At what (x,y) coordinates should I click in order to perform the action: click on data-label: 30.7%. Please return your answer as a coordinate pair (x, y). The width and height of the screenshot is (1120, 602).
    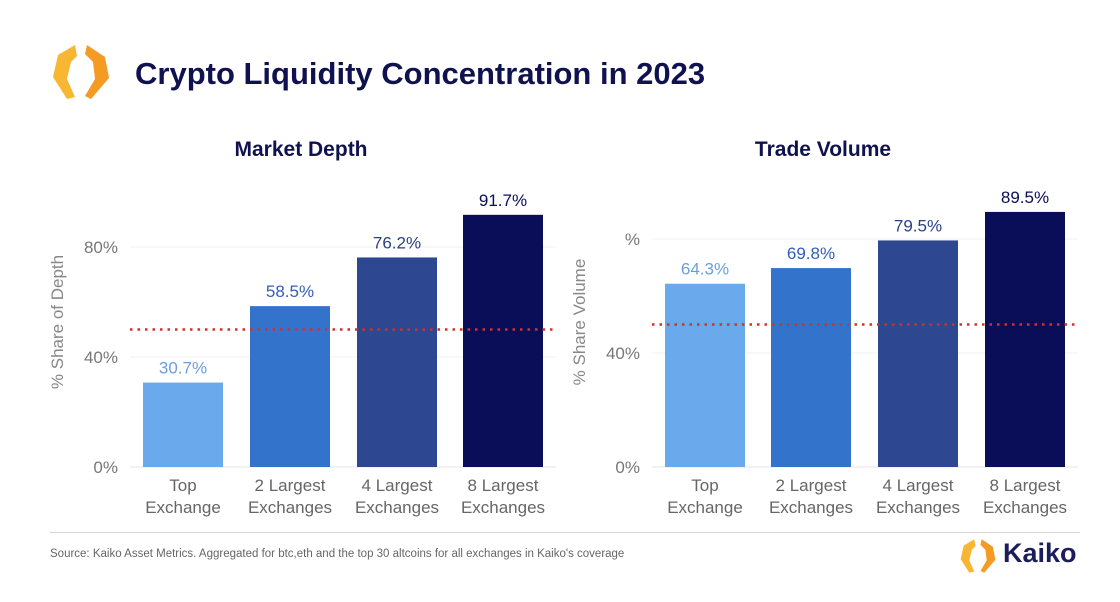
    Looking at the image, I should click on (183, 368).